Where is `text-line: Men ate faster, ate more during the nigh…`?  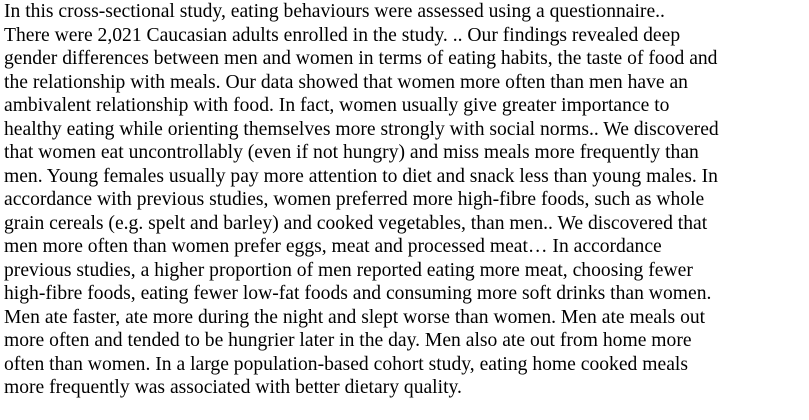
text-line: Men ate faster, ate more during the nigh… is located at coordinates (355, 317).